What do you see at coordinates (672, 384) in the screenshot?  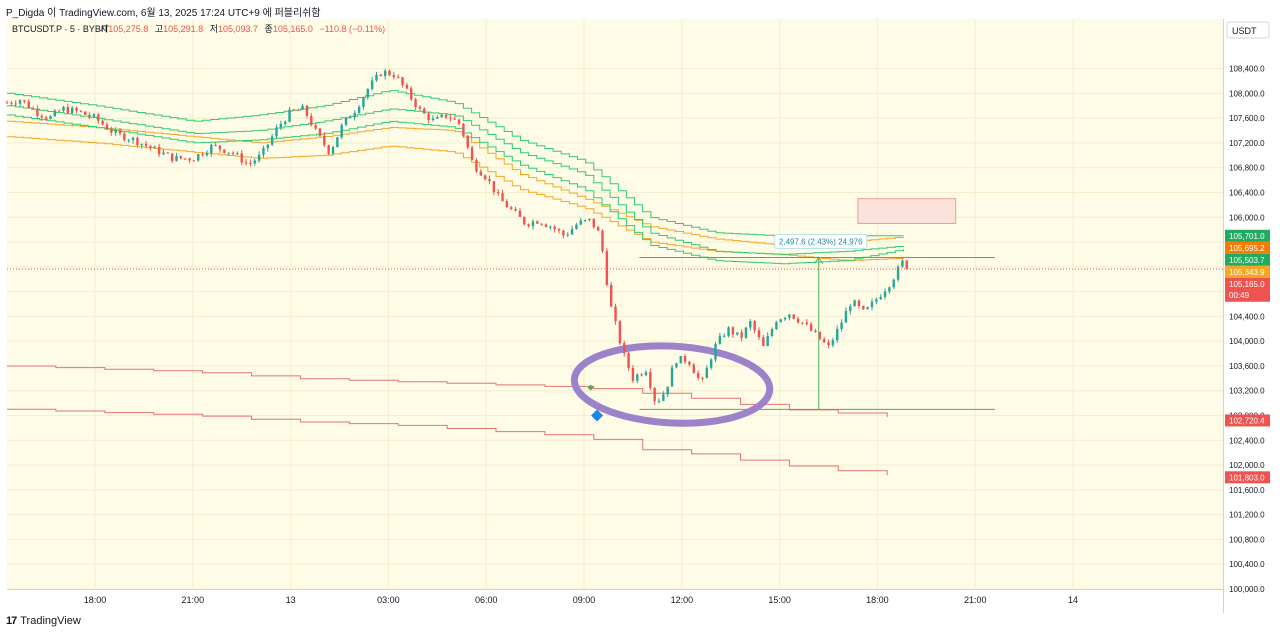 I see `highlight-ellipse` at bounding box center [672, 384].